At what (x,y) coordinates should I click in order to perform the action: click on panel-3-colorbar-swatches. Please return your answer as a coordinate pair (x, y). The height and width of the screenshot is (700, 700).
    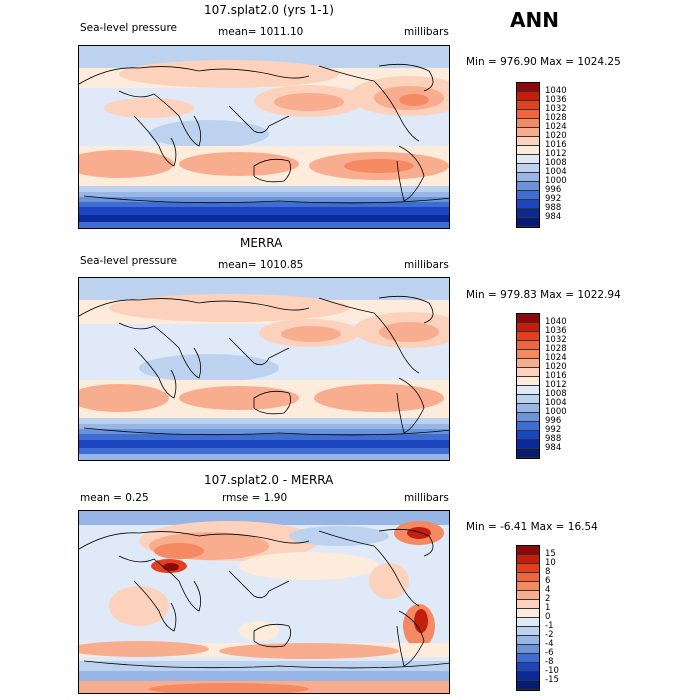
    Looking at the image, I should click on (528, 618).